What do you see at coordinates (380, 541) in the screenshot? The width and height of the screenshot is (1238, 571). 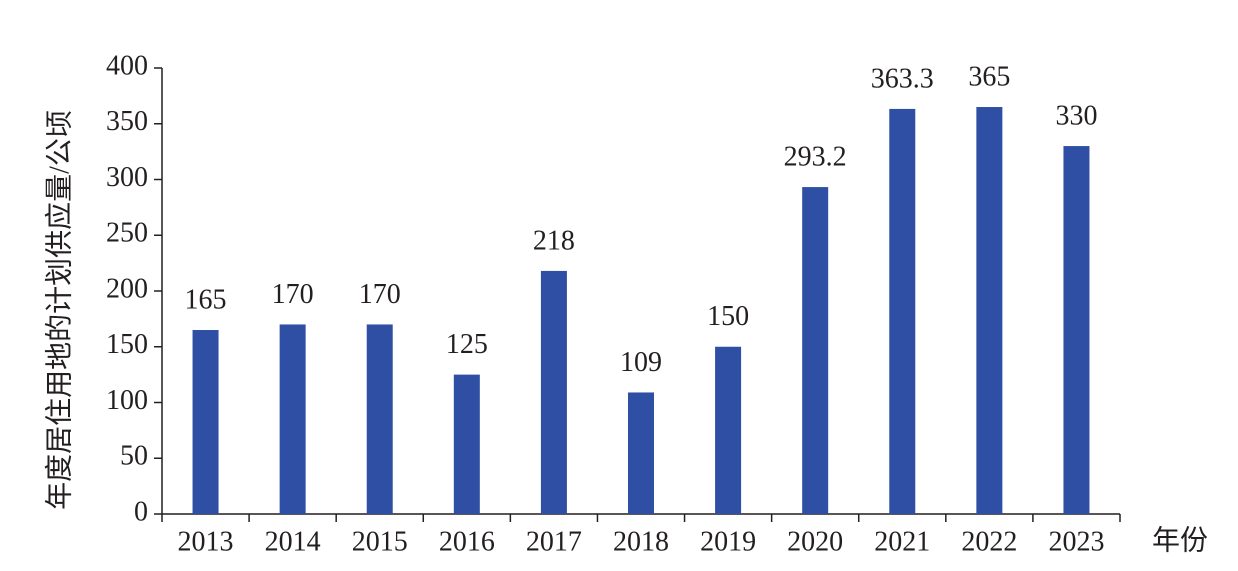 I see `x-tick-label: 2015` at bounding box center [380, 541].